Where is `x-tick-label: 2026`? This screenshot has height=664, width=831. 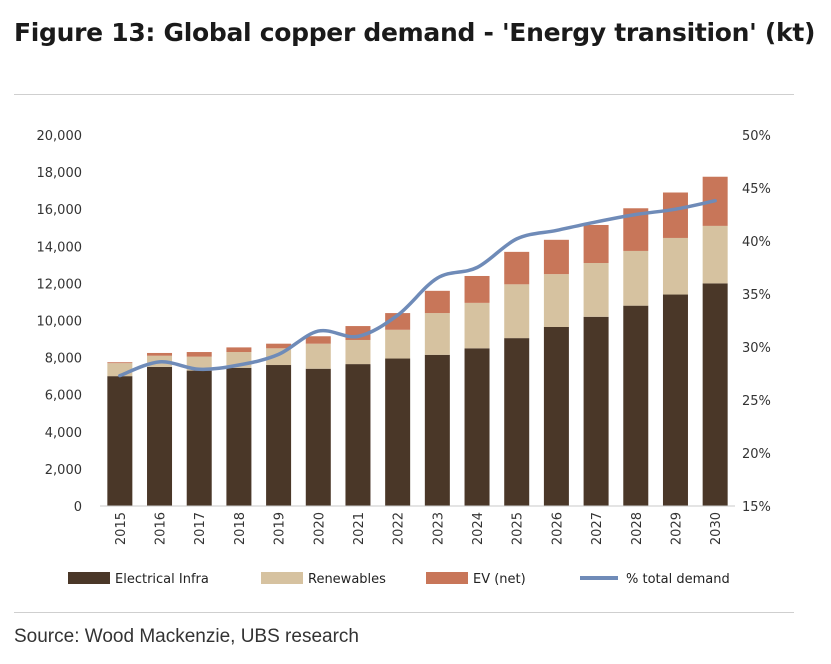
x-tick-label: 2026 is located at coordinates (557, 528).